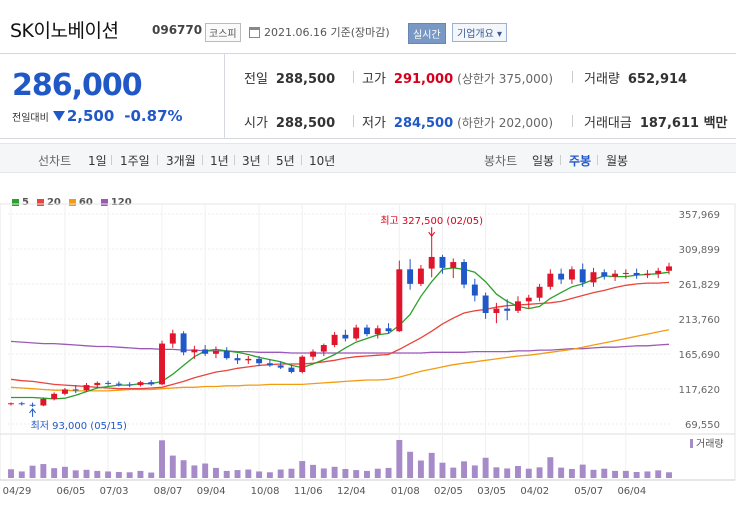 Image resolution: width=736 pixels, height=510 pixels. I want to click on company-overview-dropdown: 기업개요 ▾, so click(479, 32).